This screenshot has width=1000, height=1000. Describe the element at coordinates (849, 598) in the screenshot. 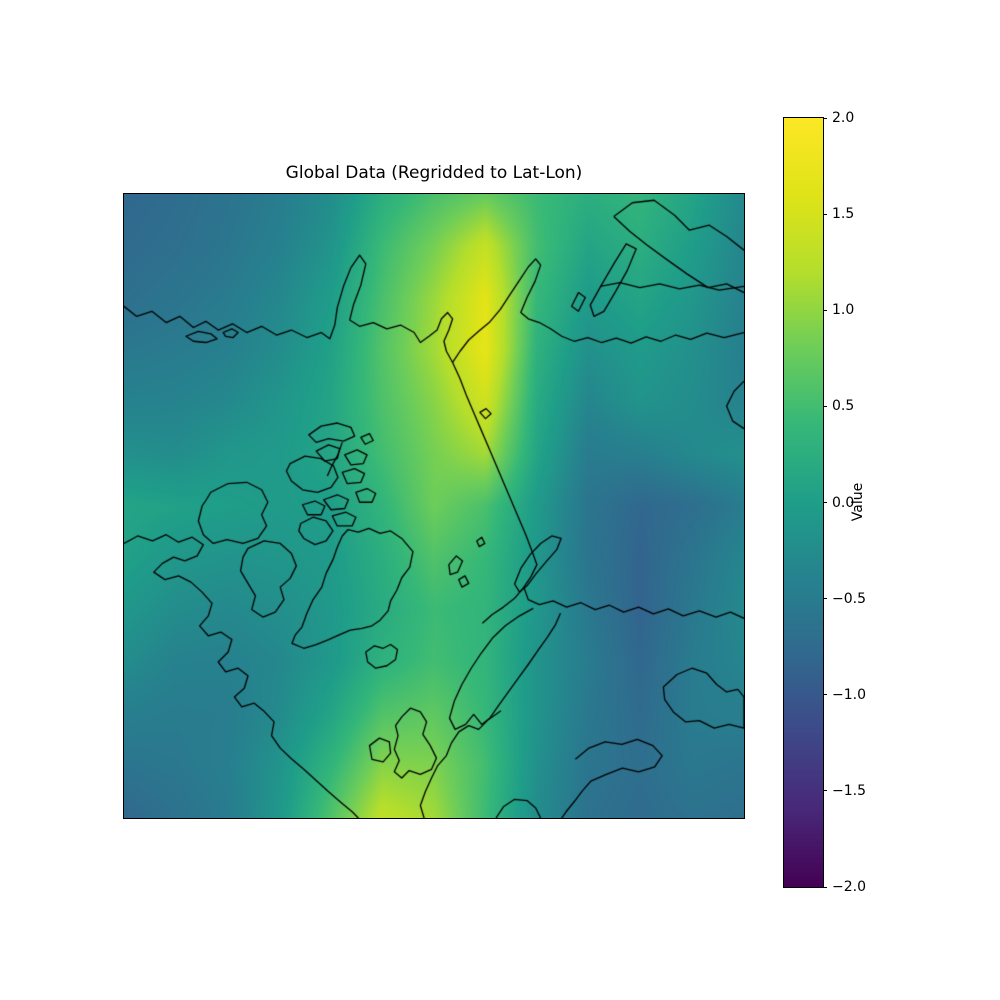

I see `colorbar-tick-label: −0.5` at that location.